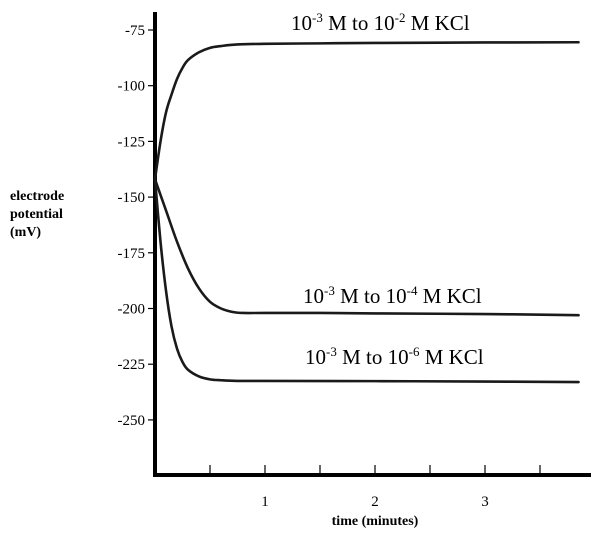 The height and width of the screenshot is (533, 591). I want to click on y-tick-label: -175, so click(132, 254).